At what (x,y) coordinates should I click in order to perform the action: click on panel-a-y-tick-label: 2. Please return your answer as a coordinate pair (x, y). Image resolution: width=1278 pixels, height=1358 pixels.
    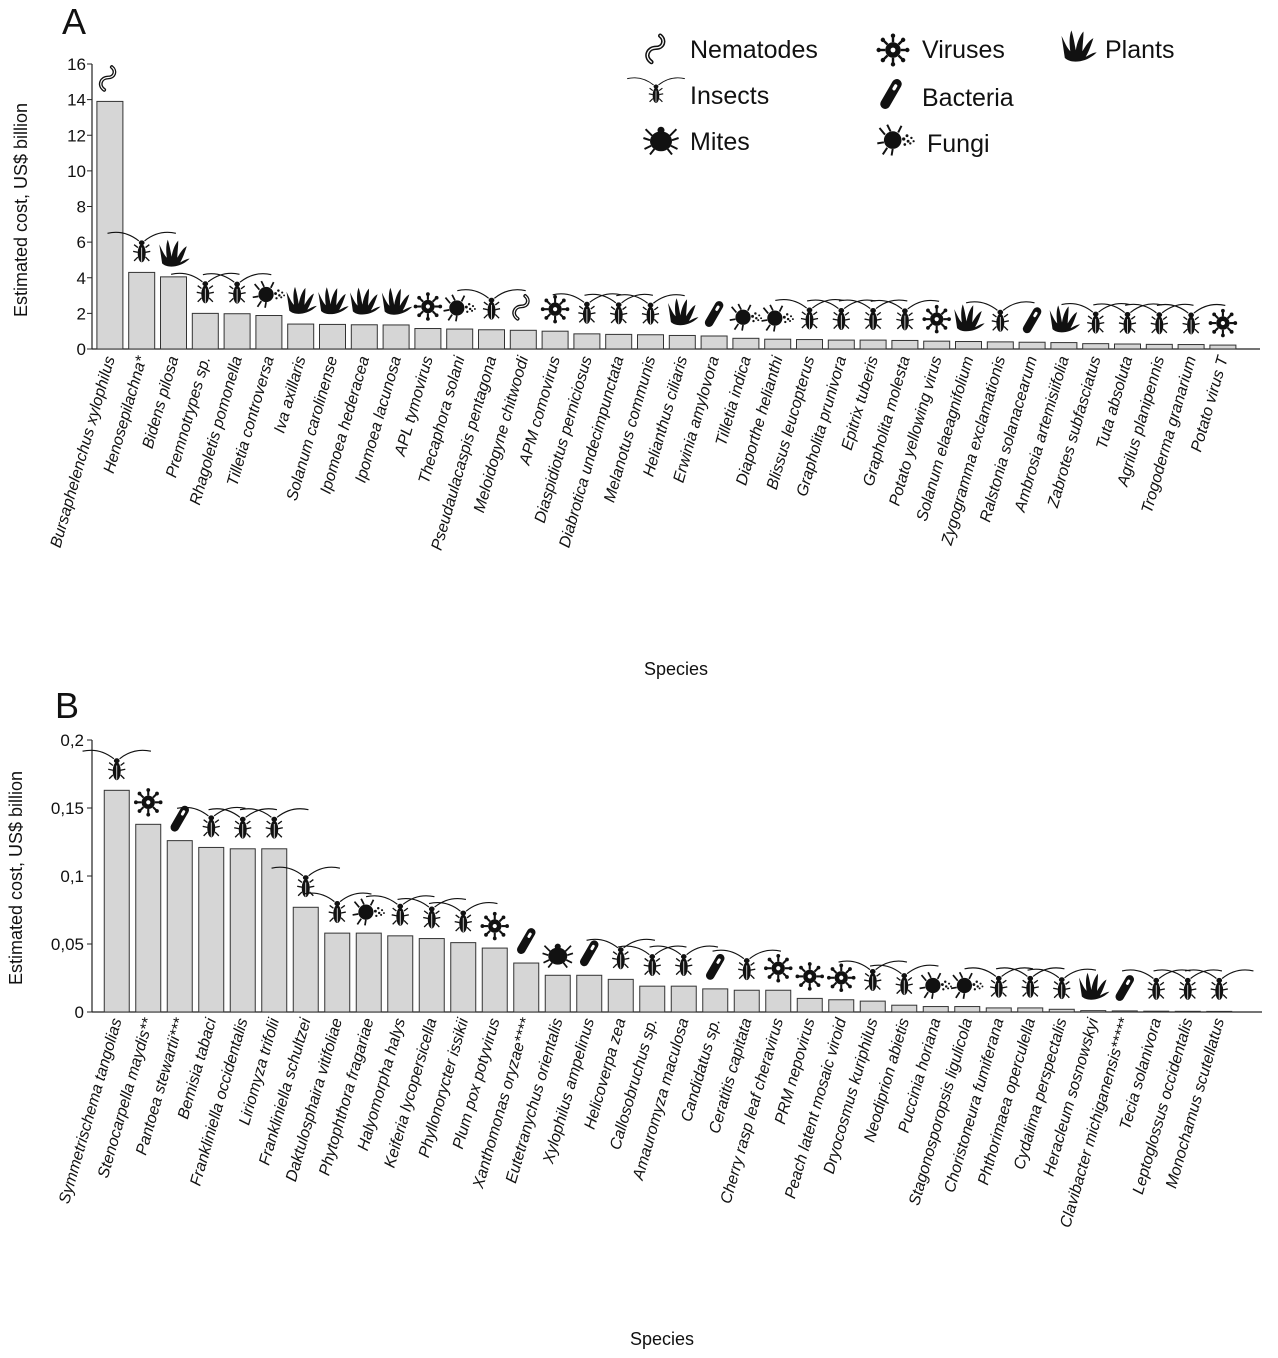
    Looking at the image, I should click on (81, 313).